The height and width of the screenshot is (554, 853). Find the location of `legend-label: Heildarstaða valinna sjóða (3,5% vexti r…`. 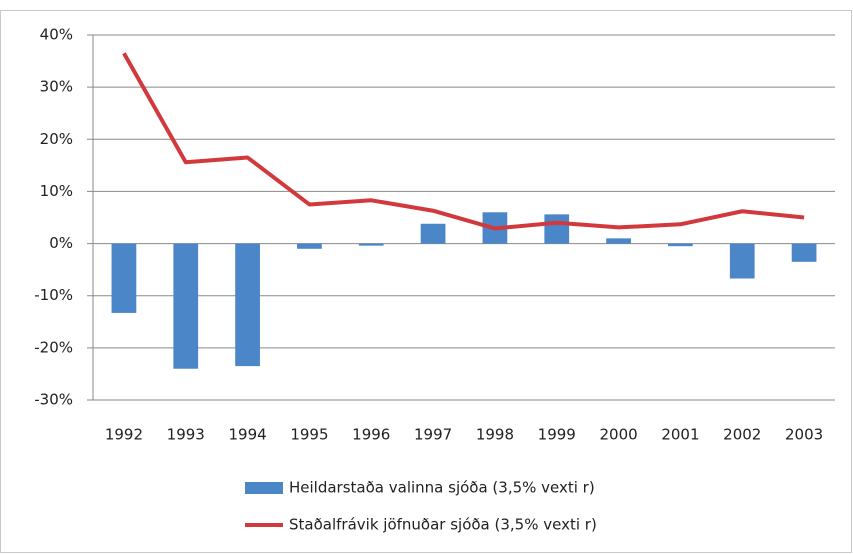

legend-label: Heildarstaða valinna sjóða (3,5% vexti r… is located at coordinates (442, 488).